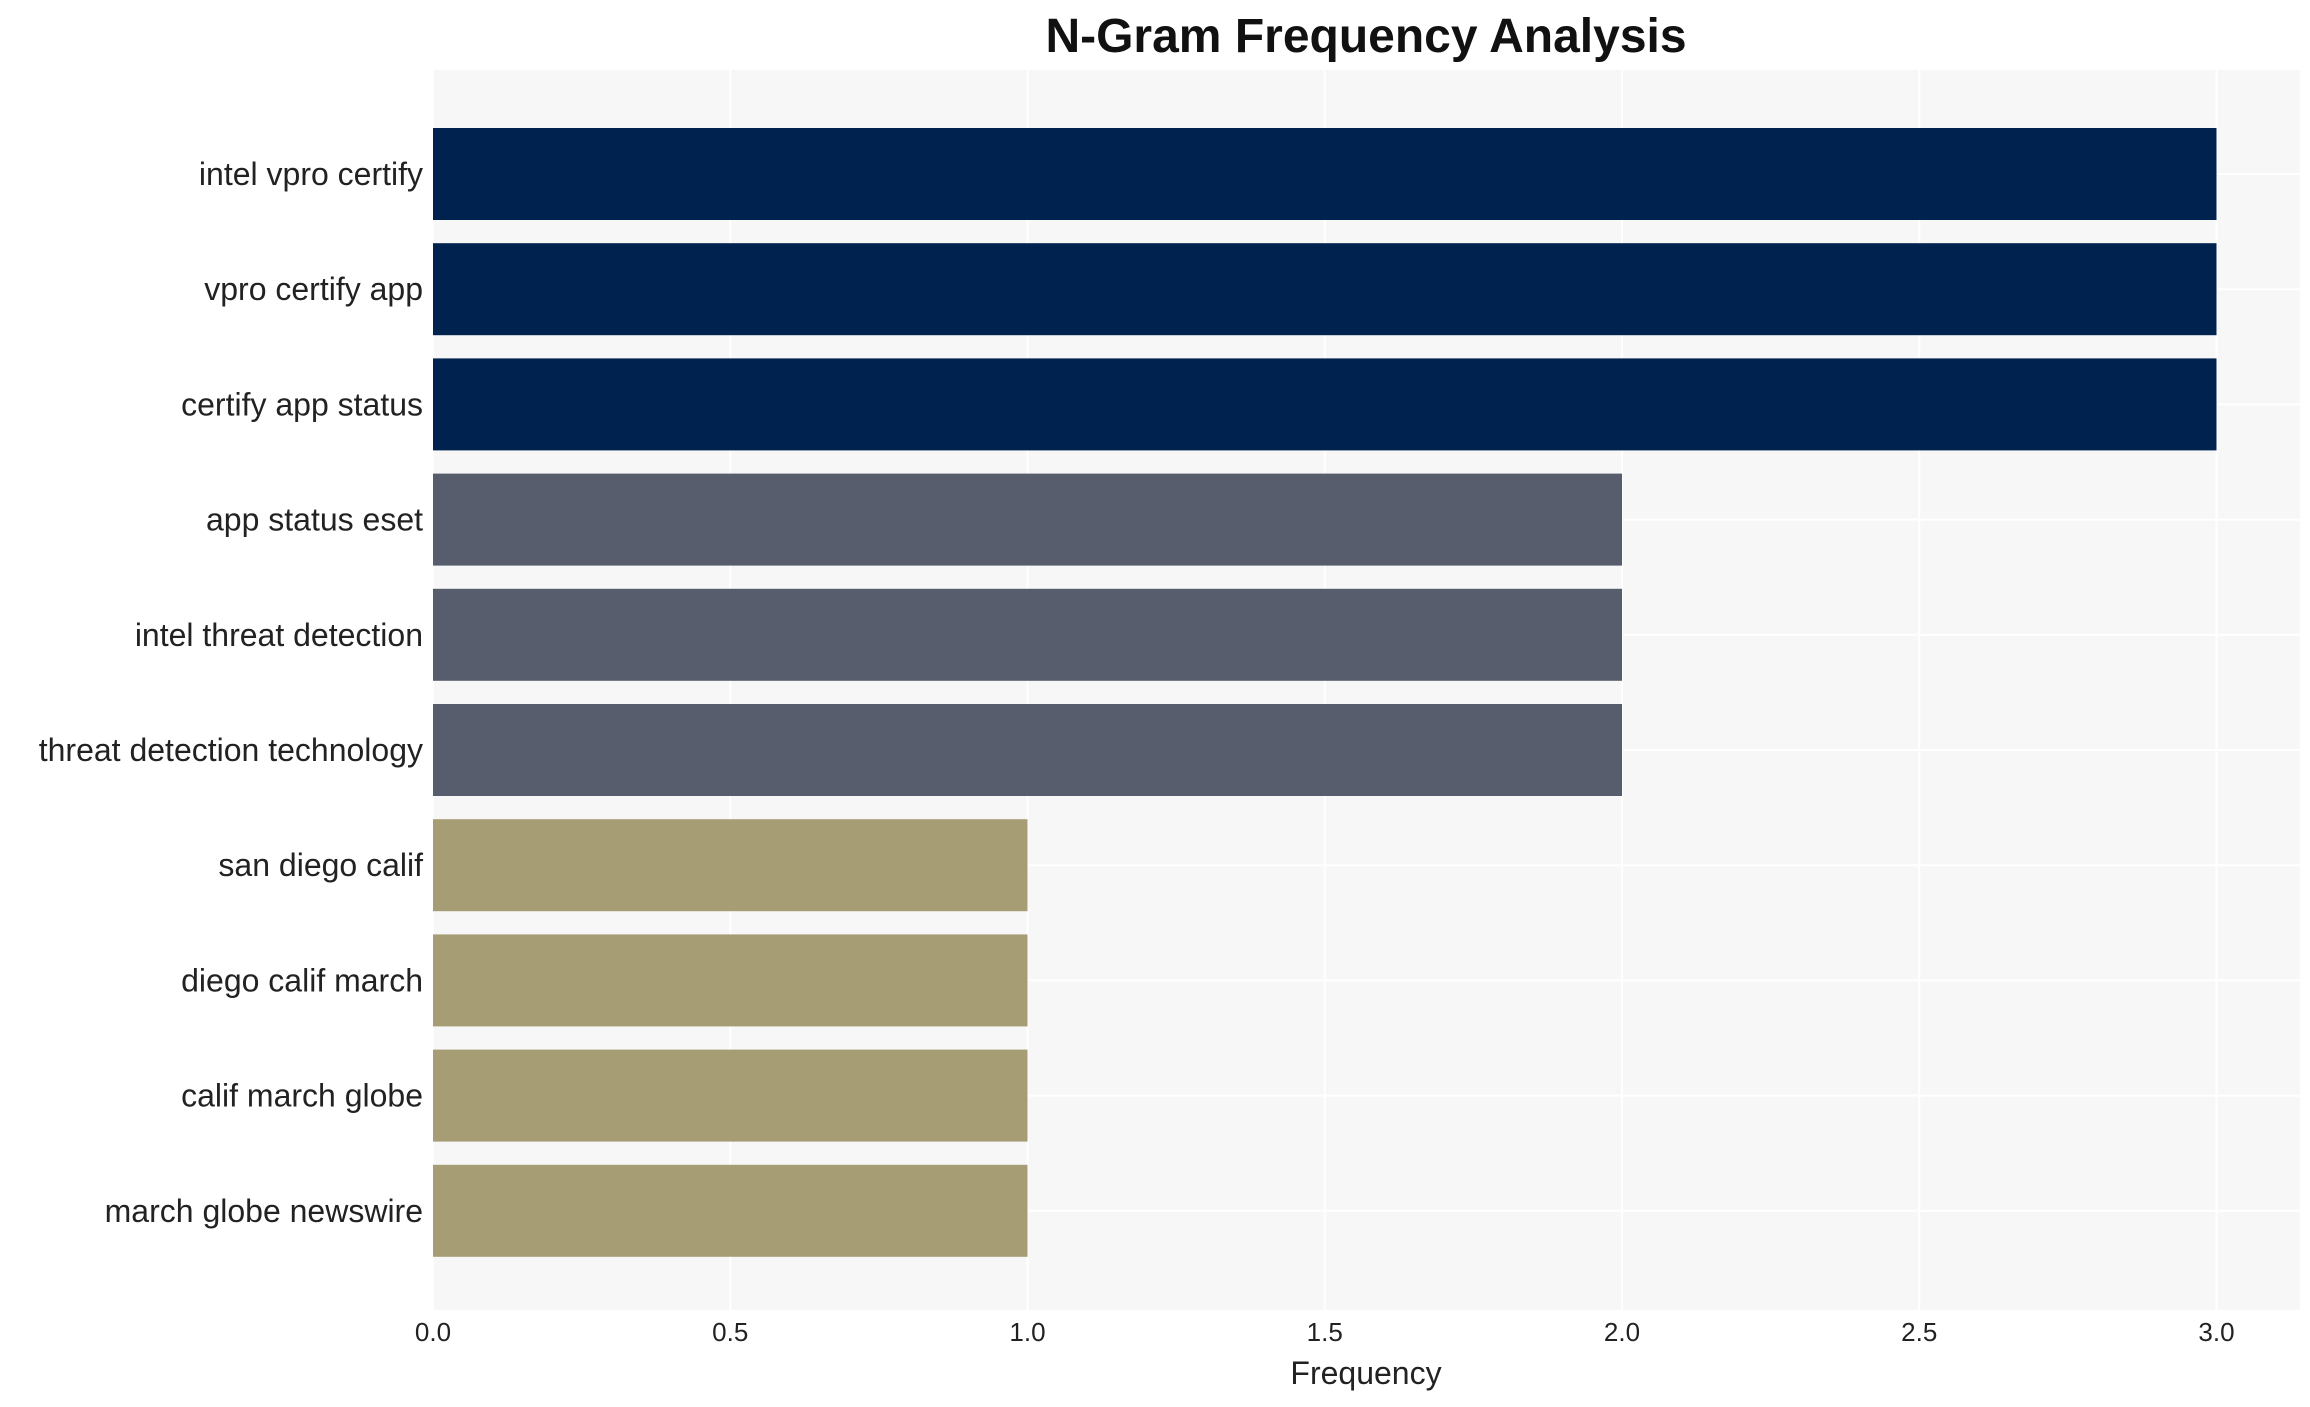  I want to click on x-axis-label: Frequency, so click(1365, 1373).